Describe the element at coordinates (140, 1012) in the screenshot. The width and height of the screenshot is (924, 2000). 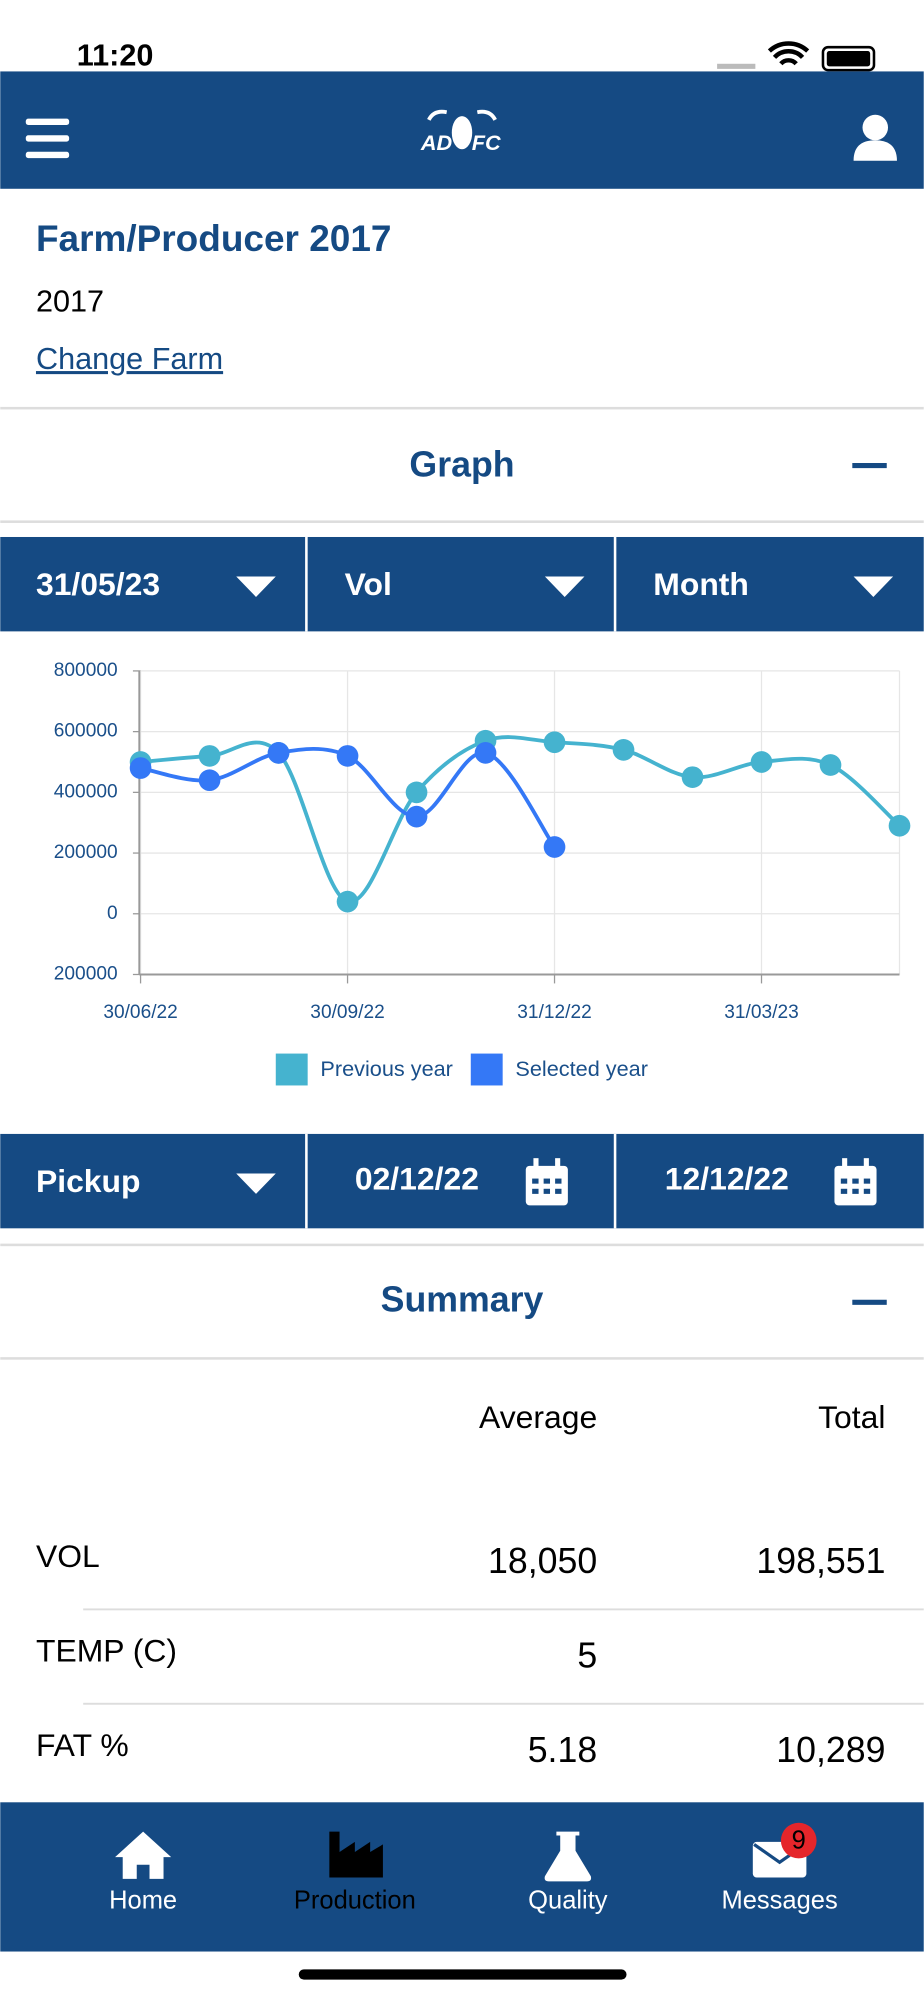
I see `x-tick-label: 30/06/22` at that location.